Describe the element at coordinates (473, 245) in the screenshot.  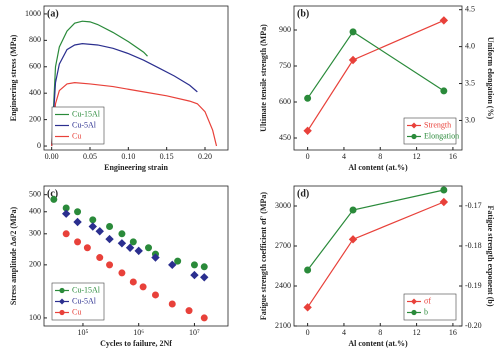
I see `y2-tick-label: -0.18` at that location.